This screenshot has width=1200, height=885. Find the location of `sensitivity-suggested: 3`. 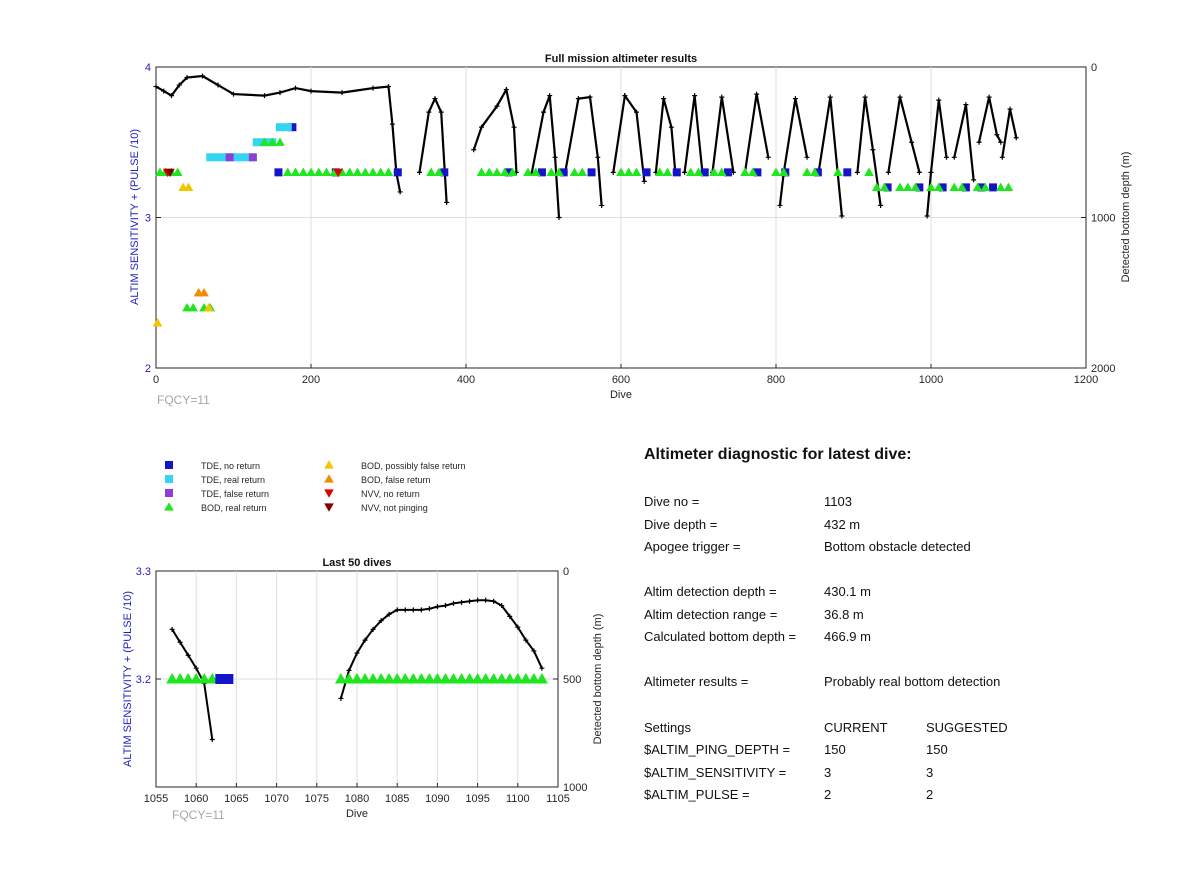

sensitivity-suggested: 3 is located at coordinates (930, 772).